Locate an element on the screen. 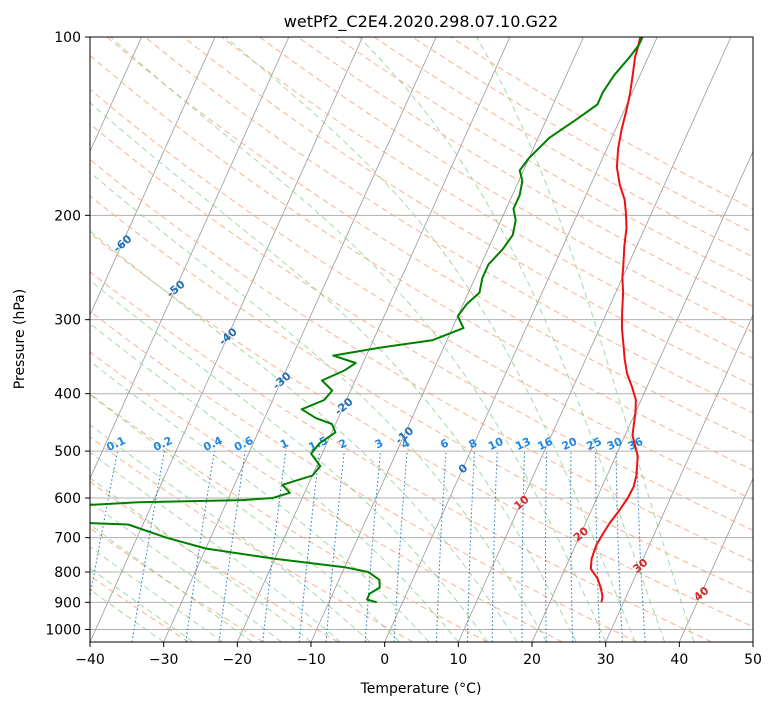  y-axis: 100 200 300 400 500 600 700 800 900 1000 is located at coordinates (67, 334).